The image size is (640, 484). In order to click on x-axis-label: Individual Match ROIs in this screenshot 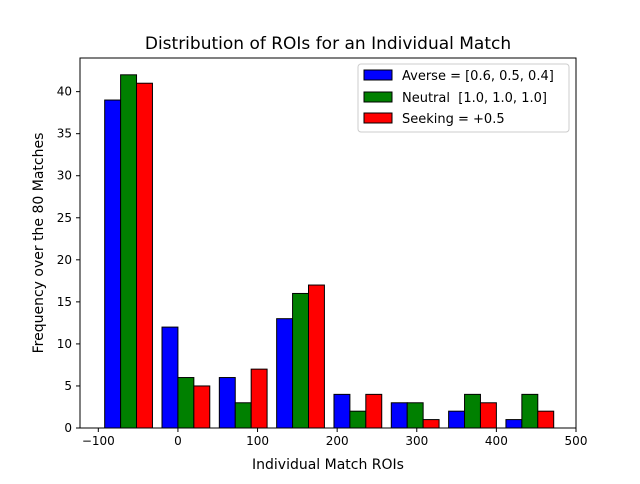, I will do `click(328, 465)`.